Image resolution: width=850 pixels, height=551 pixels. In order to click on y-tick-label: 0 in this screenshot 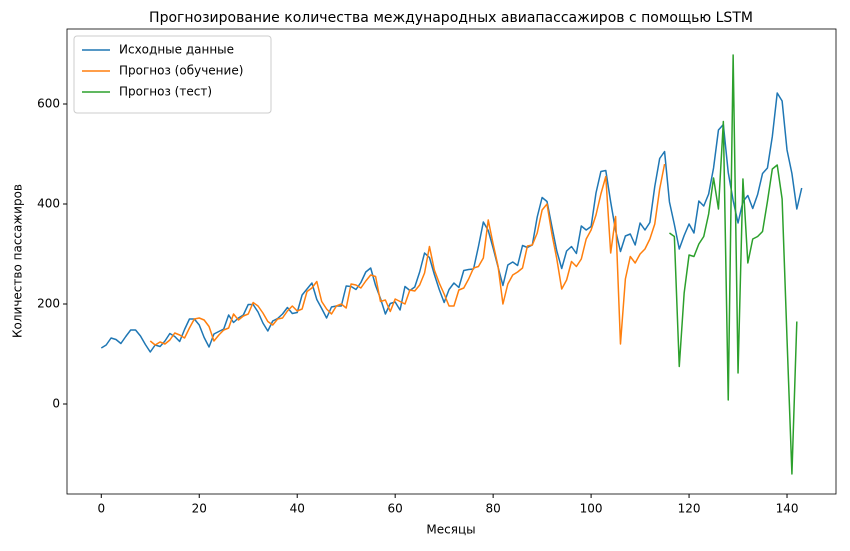, I will do `click(56, 404)`.